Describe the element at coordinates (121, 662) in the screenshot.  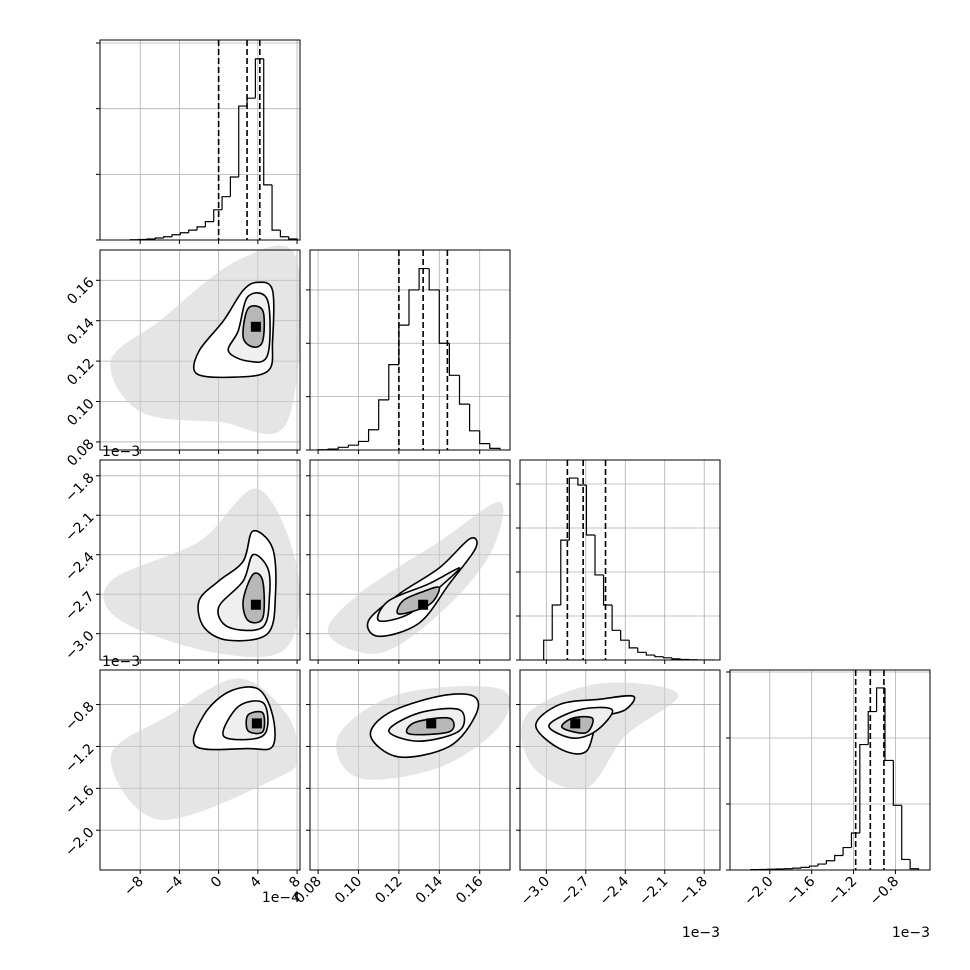
I see `y-offset-label: 1e−3` at that location.